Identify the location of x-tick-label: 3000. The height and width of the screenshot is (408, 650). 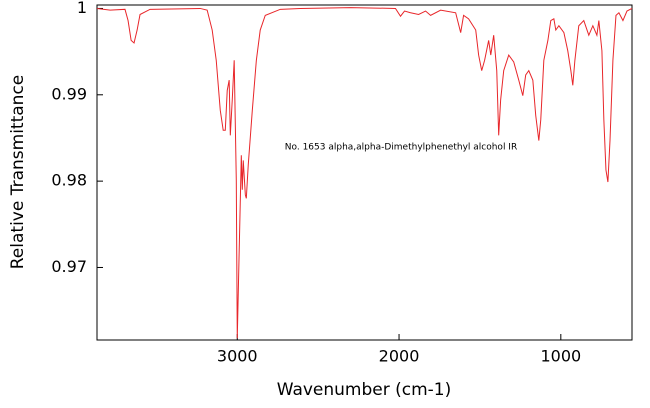
(237, 356).